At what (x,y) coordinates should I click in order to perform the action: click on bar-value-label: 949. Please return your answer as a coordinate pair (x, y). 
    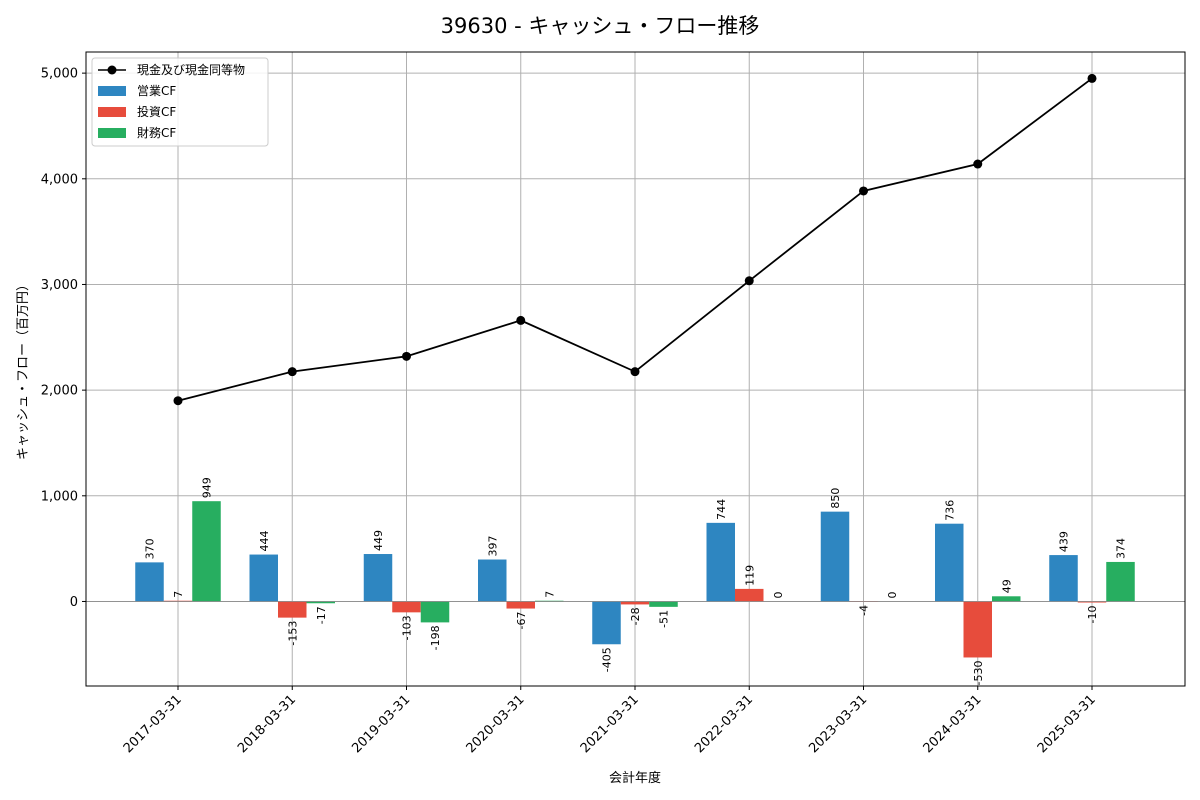
    Looking at the image, I should click on (207, 487).